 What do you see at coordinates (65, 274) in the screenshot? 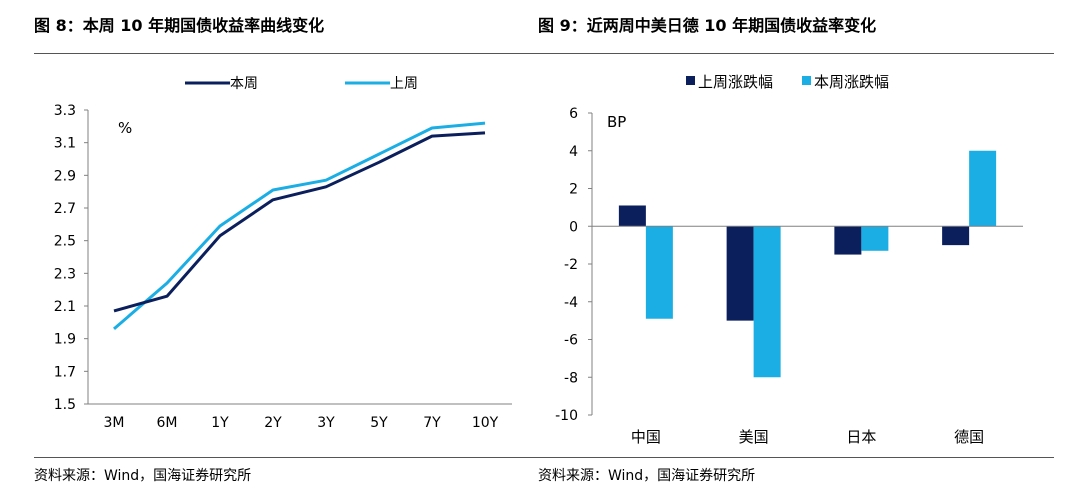
I see `y-tick-label: 2.3` at bounding box center [65, 274].